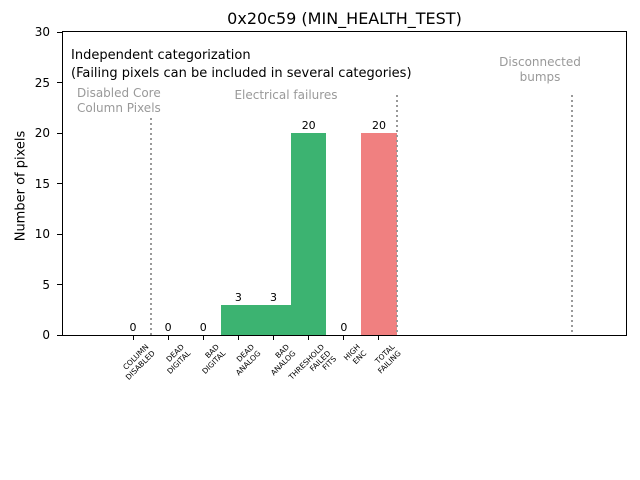 Image resolution: width=640 pixels, height=480 pixels. What do you see at coordinates (388, 359) in the screenshot?
I see `x-tick-label-total-failing: TOTAL FAILING` at bounding box center [388, 359].